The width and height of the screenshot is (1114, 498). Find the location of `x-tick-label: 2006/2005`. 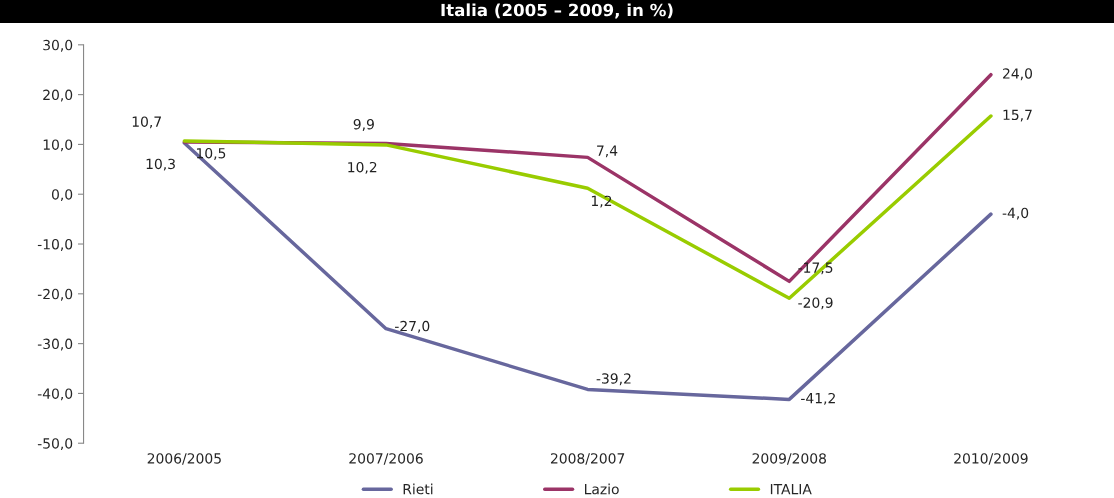

x-tick-label: 2006/2005 is located at coordinates (184, 459).